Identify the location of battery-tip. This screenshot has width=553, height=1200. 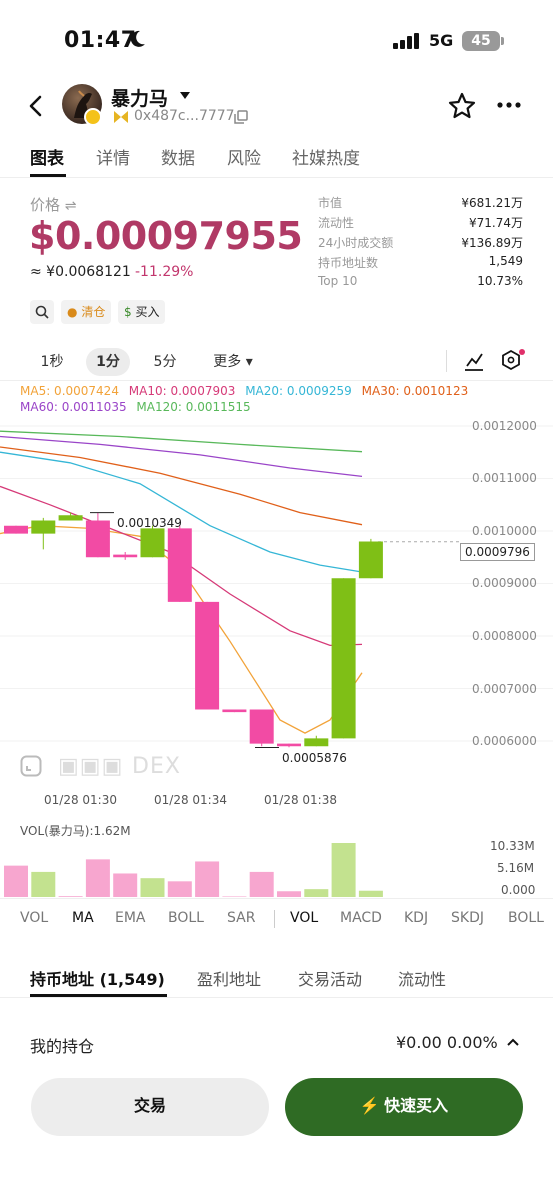
(502, 41).